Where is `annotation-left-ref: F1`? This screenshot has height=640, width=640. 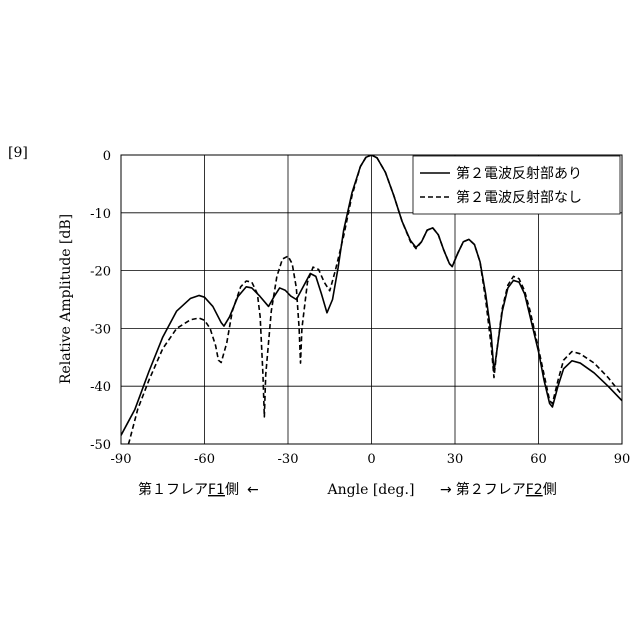 annotation-left-ref: F1 is located at coordinates (216, 490).